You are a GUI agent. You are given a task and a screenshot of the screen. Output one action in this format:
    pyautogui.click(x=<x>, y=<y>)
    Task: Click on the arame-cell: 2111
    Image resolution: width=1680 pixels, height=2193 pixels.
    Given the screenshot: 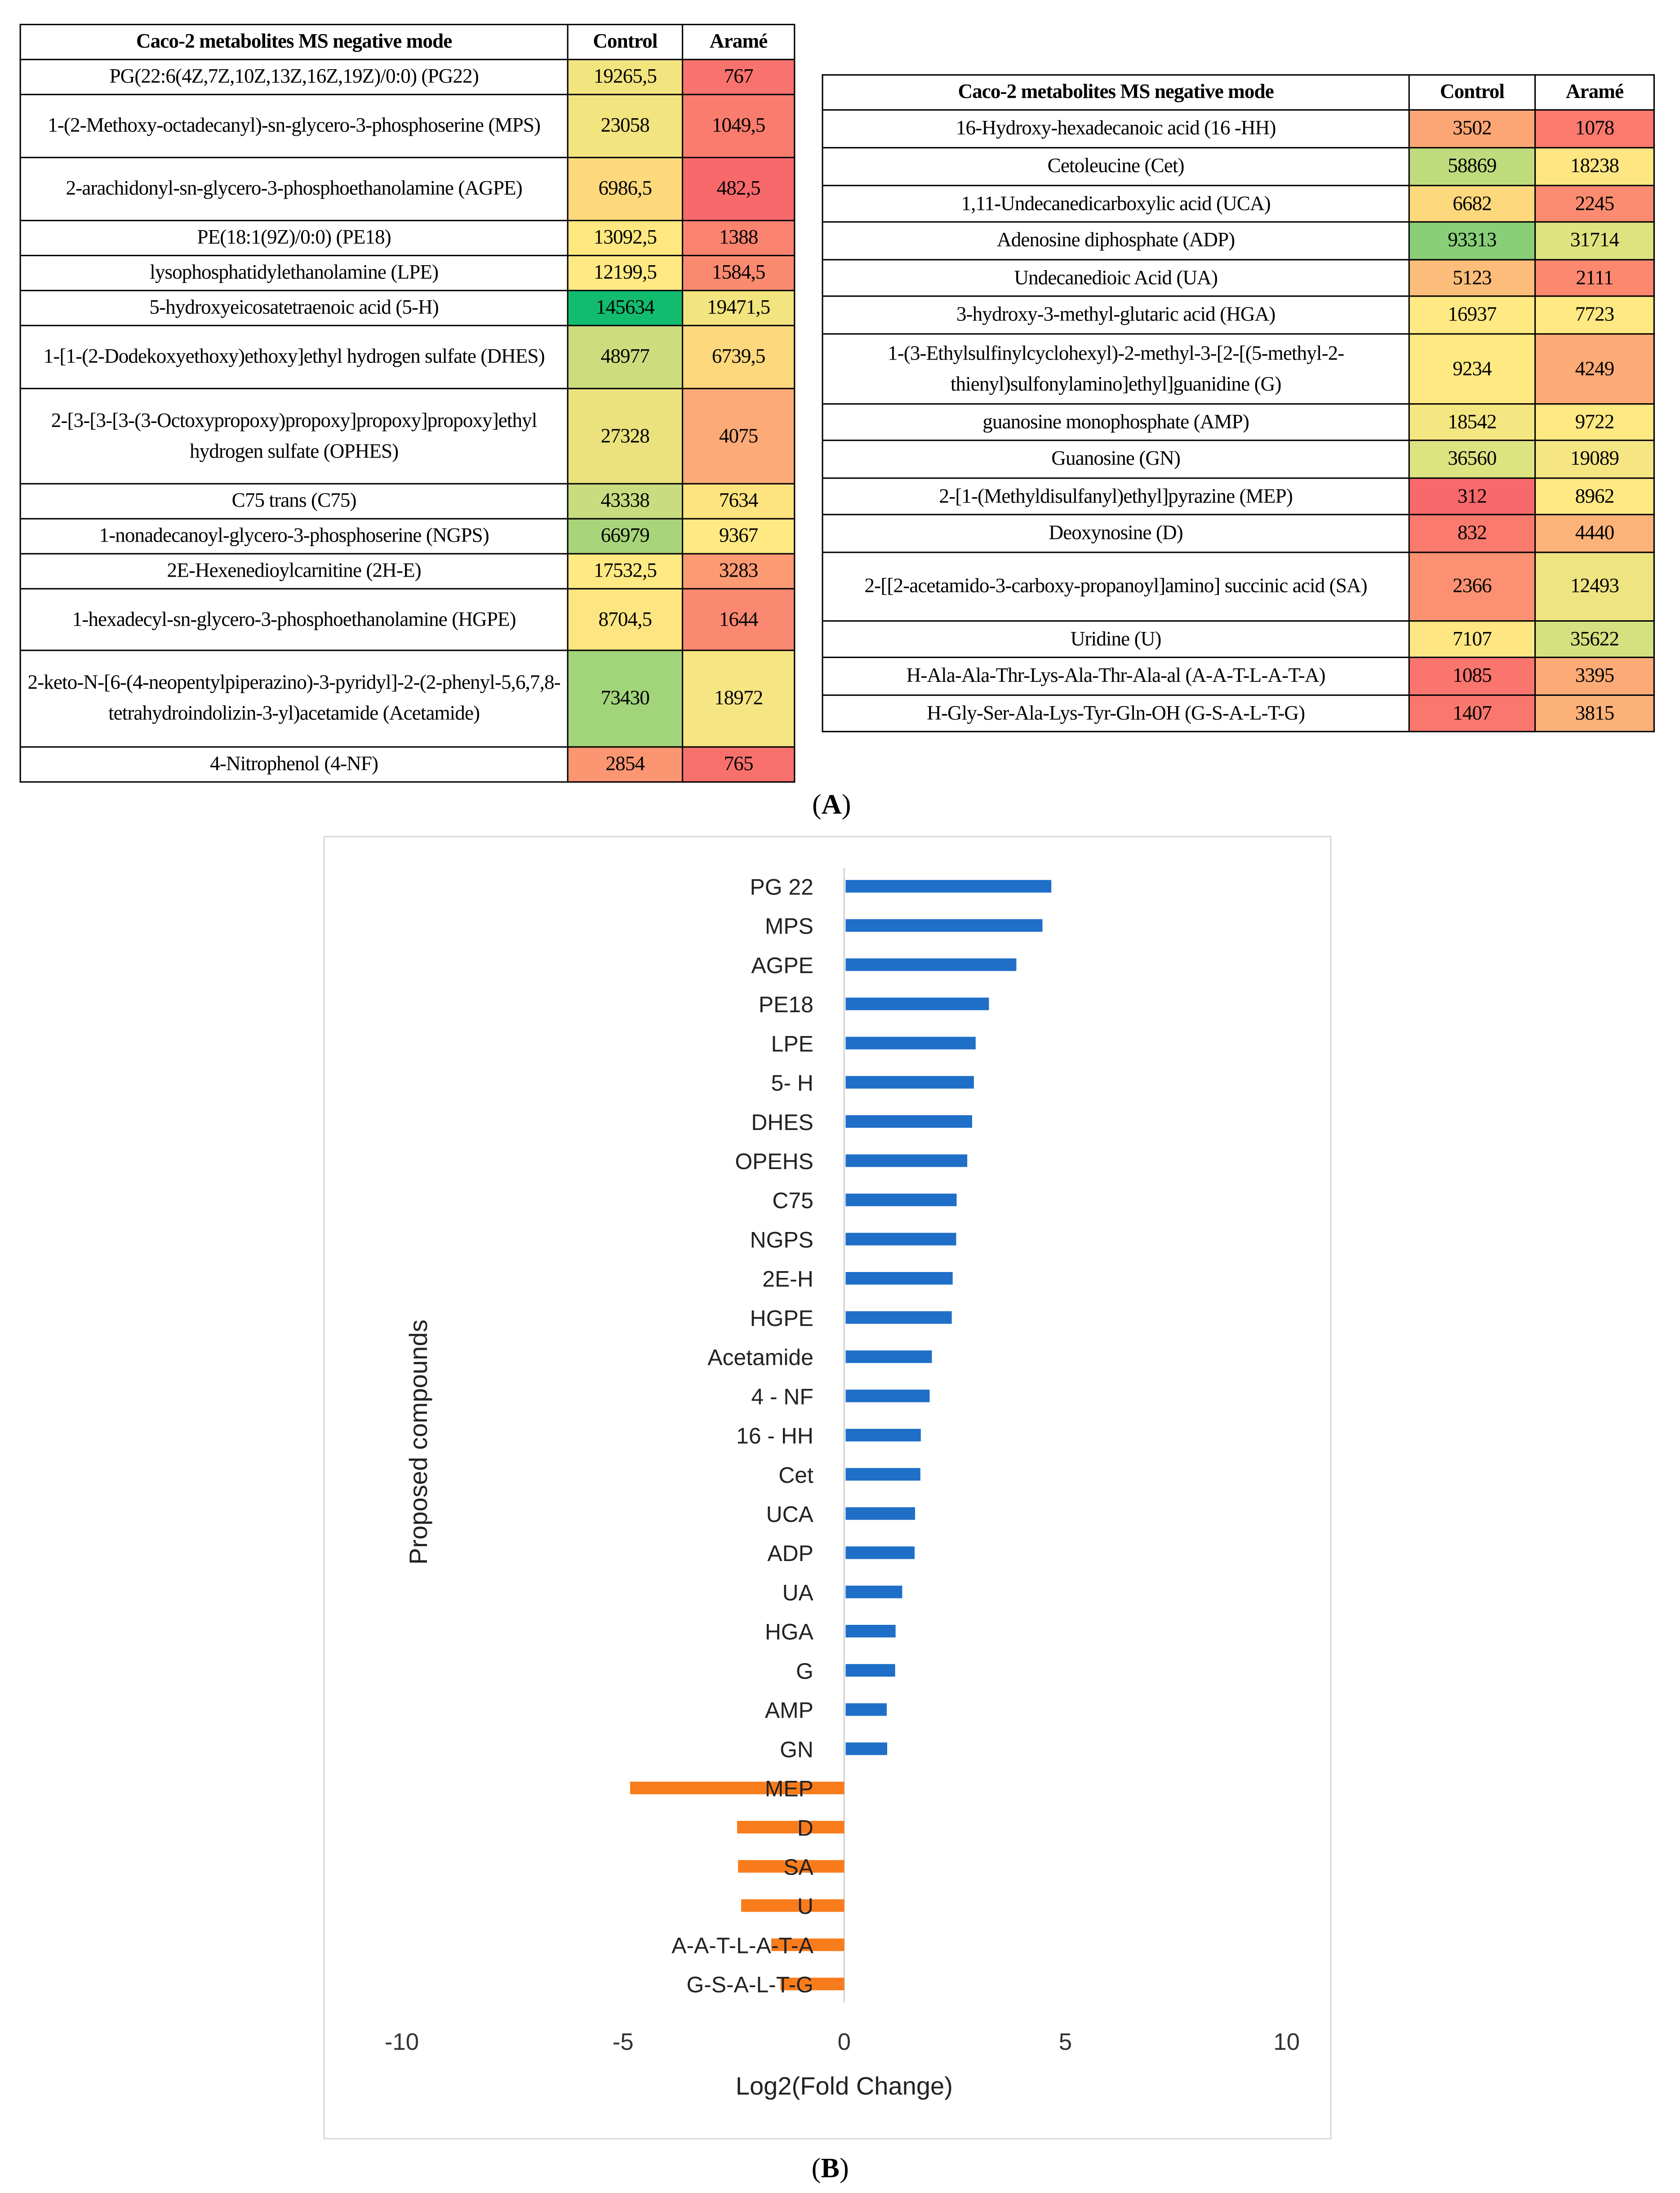 What is the action you would take?
    pyautogui.click(x=1594, y=278)
    